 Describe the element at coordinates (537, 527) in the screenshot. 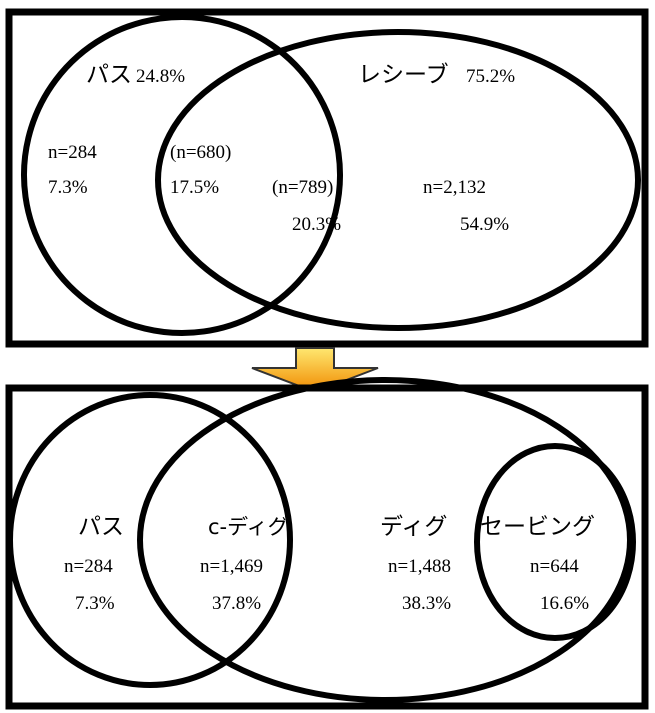

I see `bottom-saving-label: セービング` at that location.